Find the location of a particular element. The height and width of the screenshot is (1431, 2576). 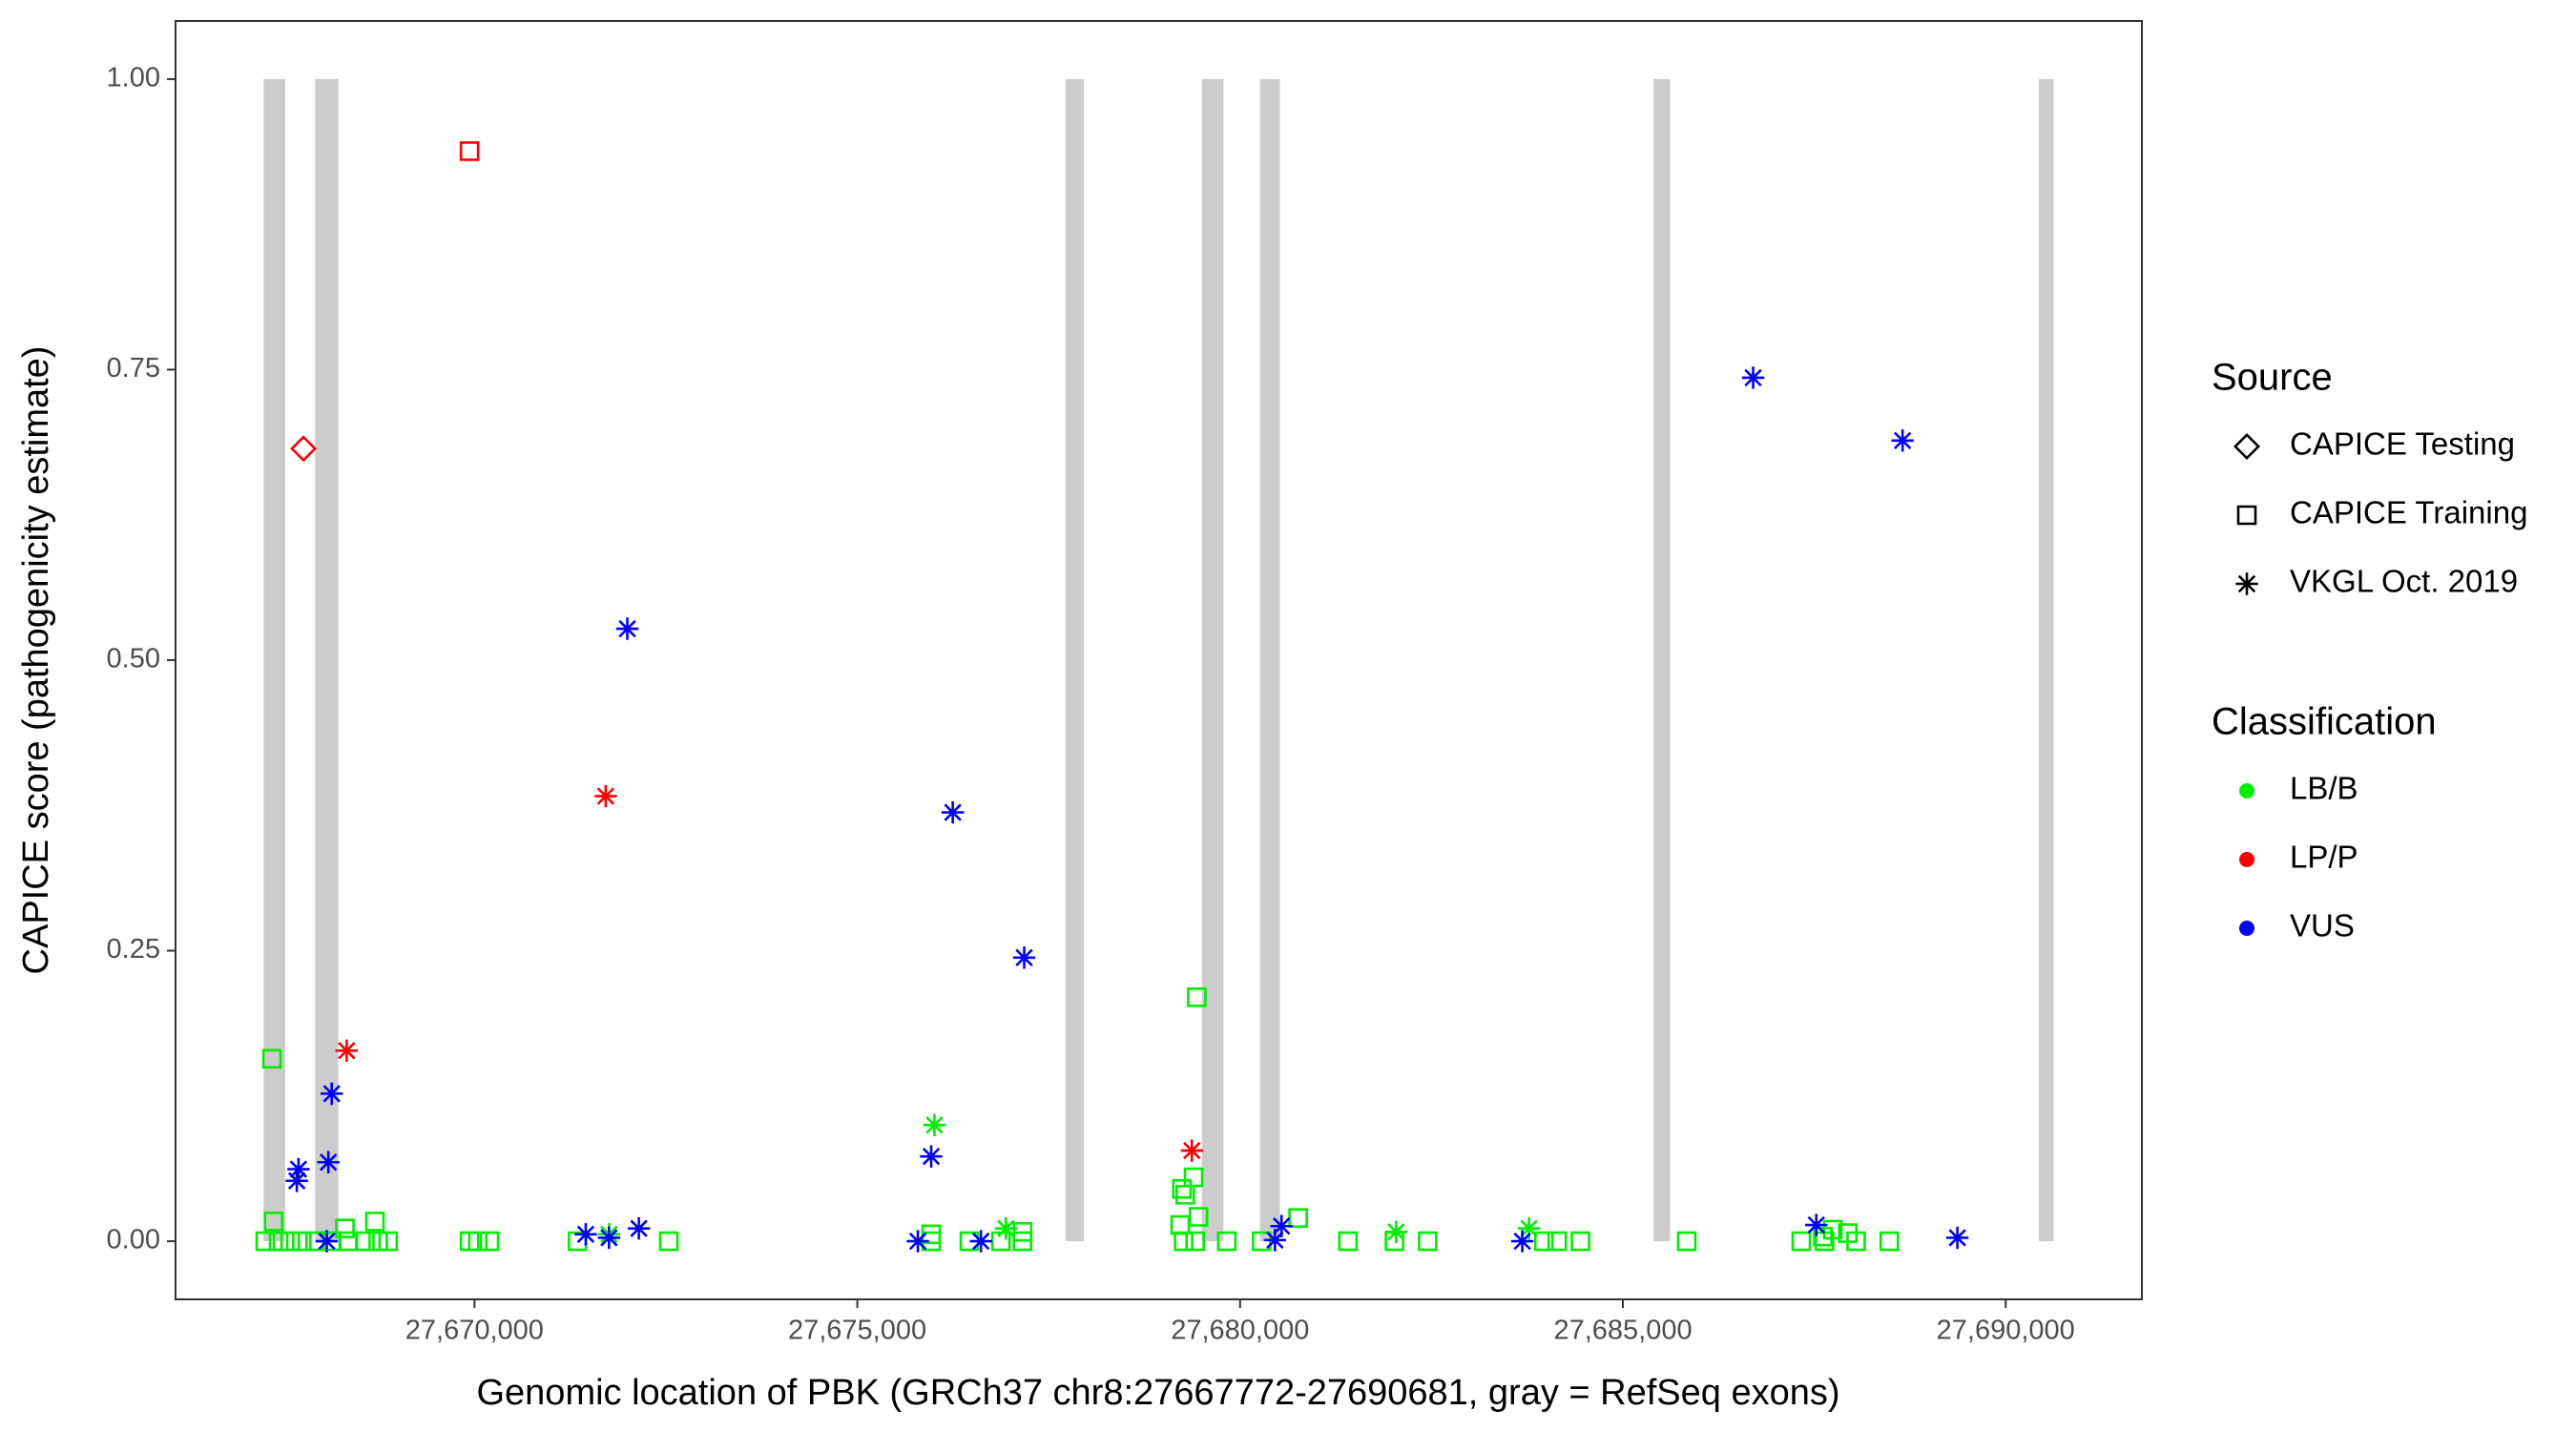

legend-label: VUS is located at coordinates (2322, 926).